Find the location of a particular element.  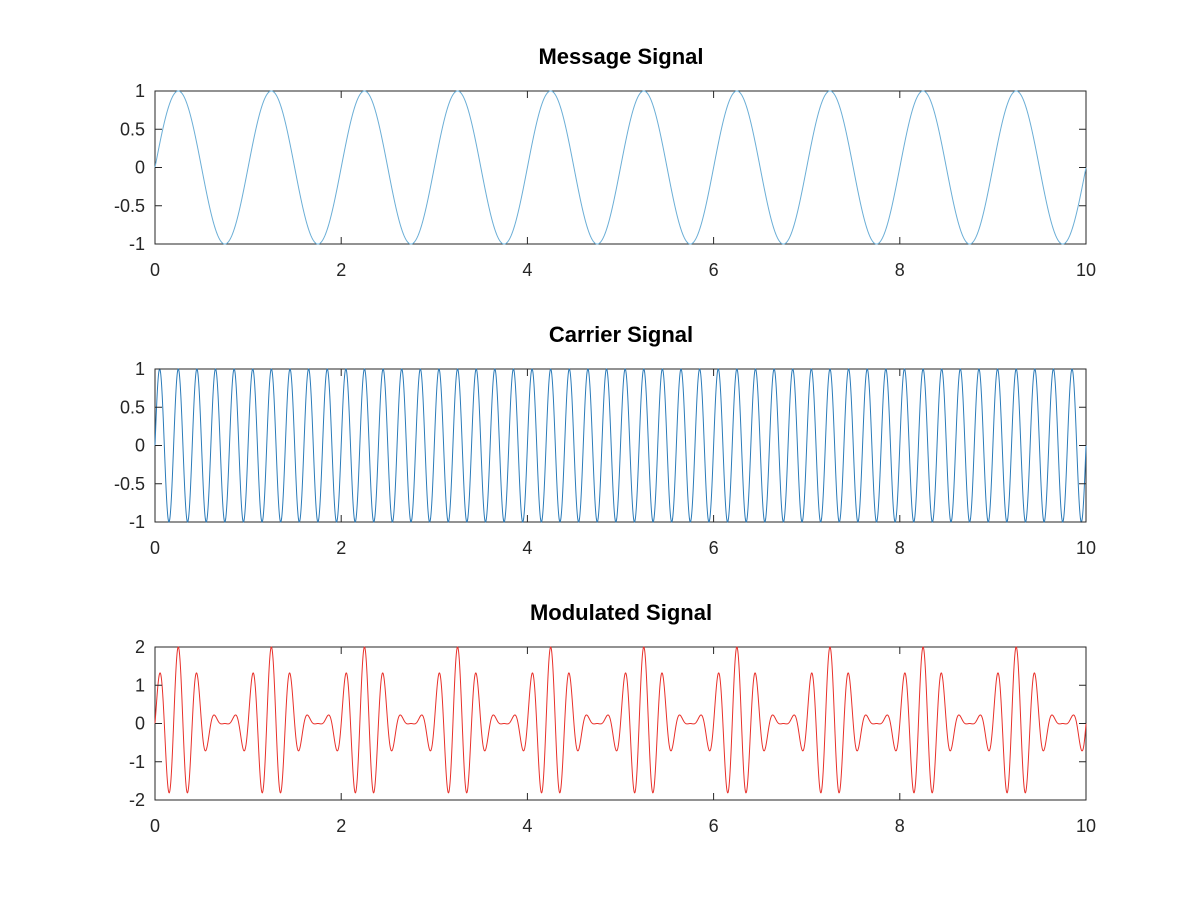

y-tick-label: 2 is located at coordinates (140, 647).